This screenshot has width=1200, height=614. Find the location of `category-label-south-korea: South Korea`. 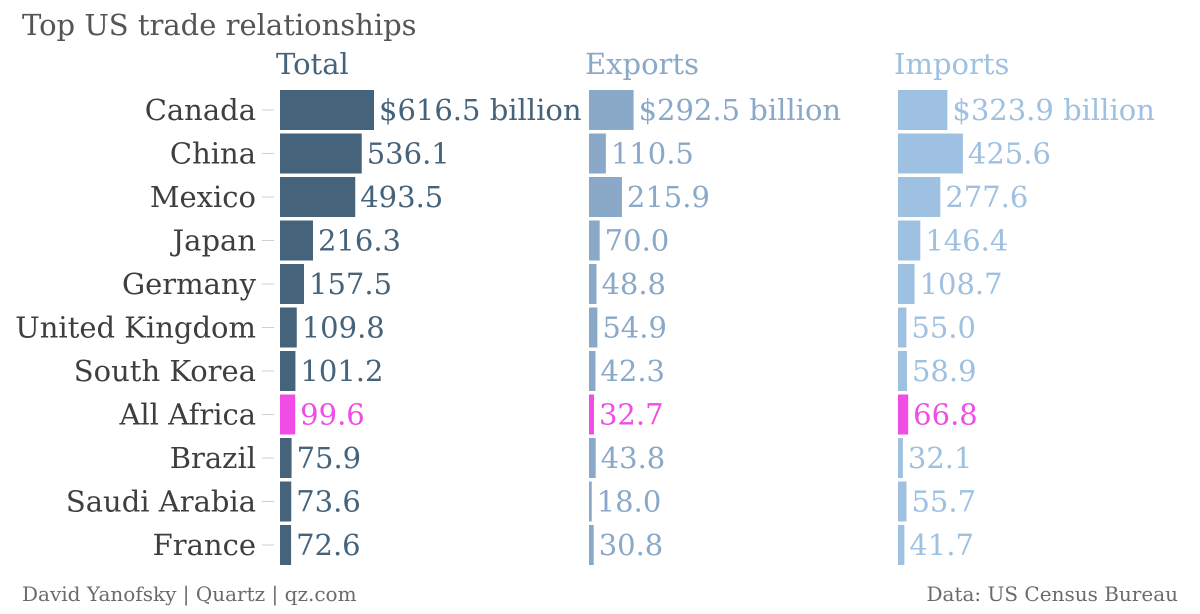

category-label-south-korea: South Korea is located at coordinates (165, 371).